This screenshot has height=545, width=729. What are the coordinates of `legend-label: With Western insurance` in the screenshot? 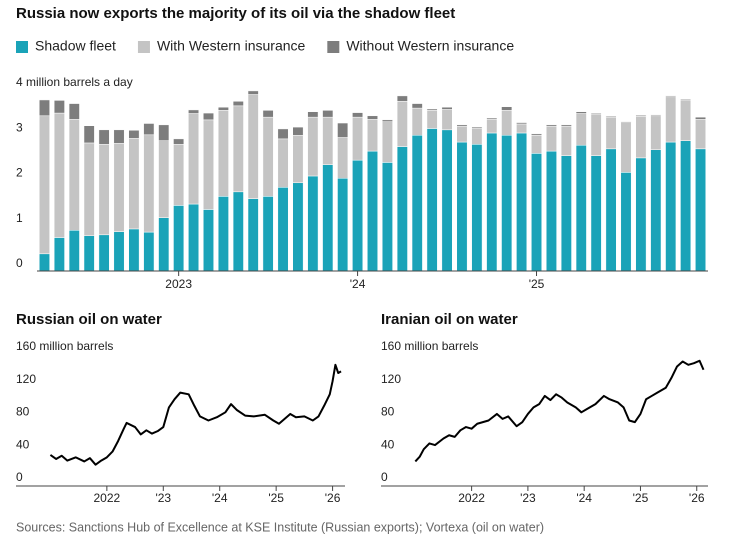 It's located at (231, 46).